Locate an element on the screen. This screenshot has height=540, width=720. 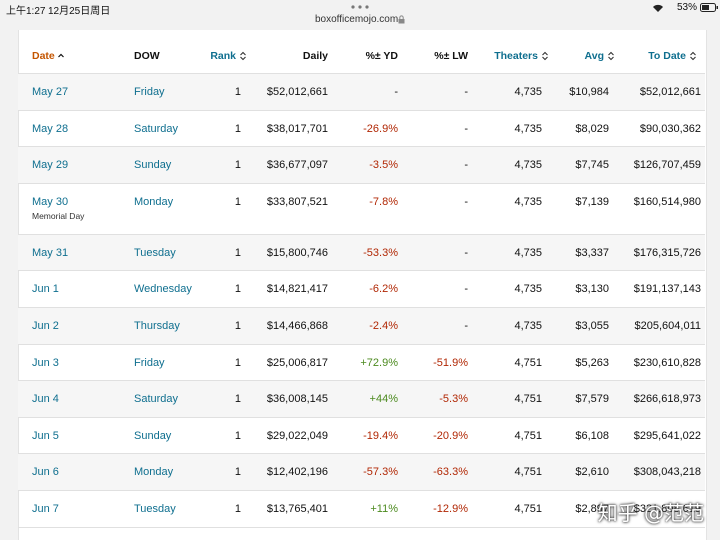
cell-to-date: $266,618,973 is located at coordinates (667, 399).